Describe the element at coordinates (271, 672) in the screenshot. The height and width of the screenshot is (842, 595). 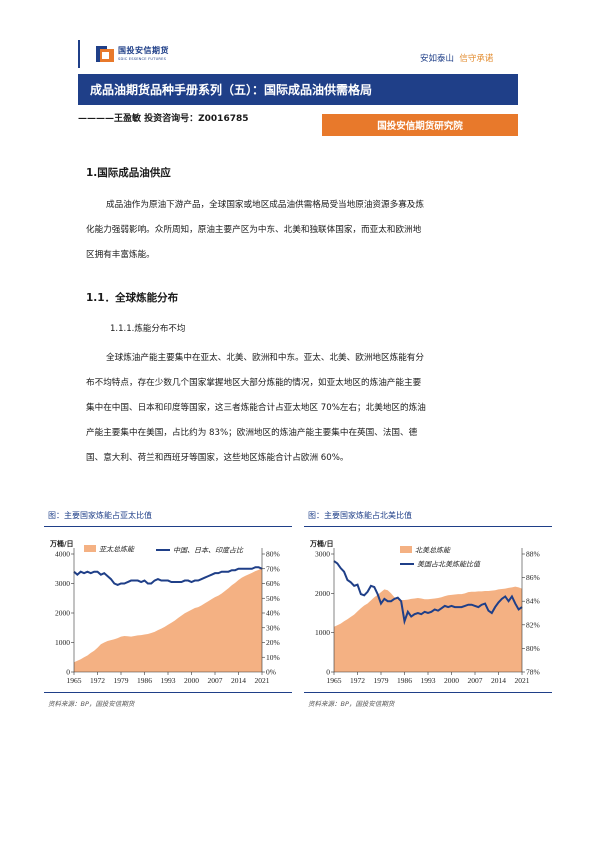
I see `right-tick-label: 0%` at that location.